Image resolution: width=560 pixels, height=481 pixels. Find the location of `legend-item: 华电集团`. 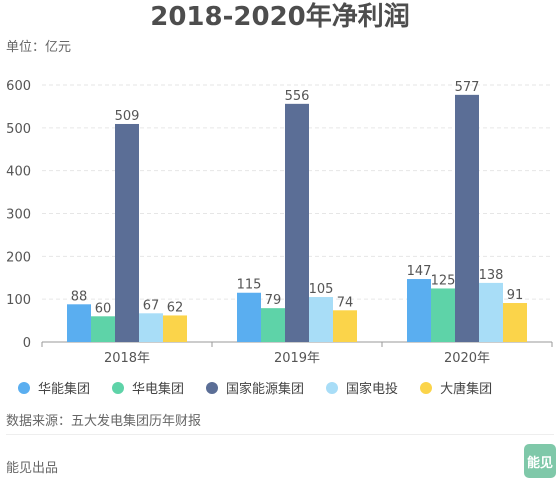

legend-item: 华电集团 is located at coordinates (148, 387).